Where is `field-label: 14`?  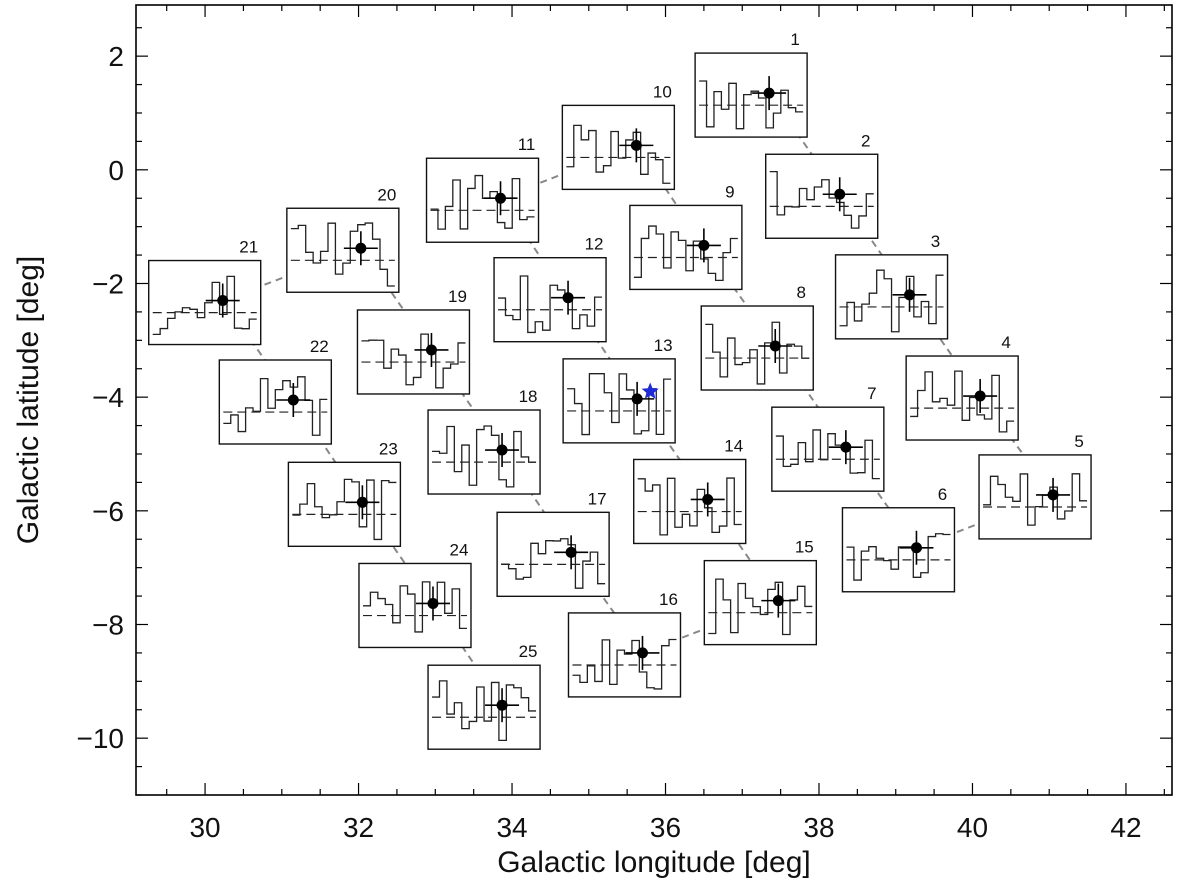 field-label: 14 is located at coordinates (733, 445).